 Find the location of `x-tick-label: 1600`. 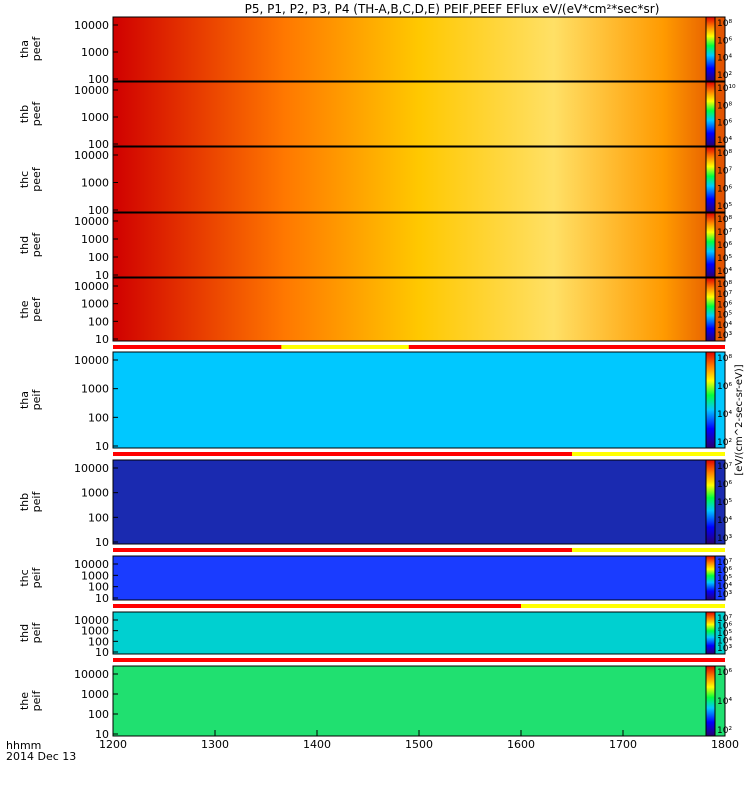

x-tick-label: 1600 is located at coordinates (521, 744).